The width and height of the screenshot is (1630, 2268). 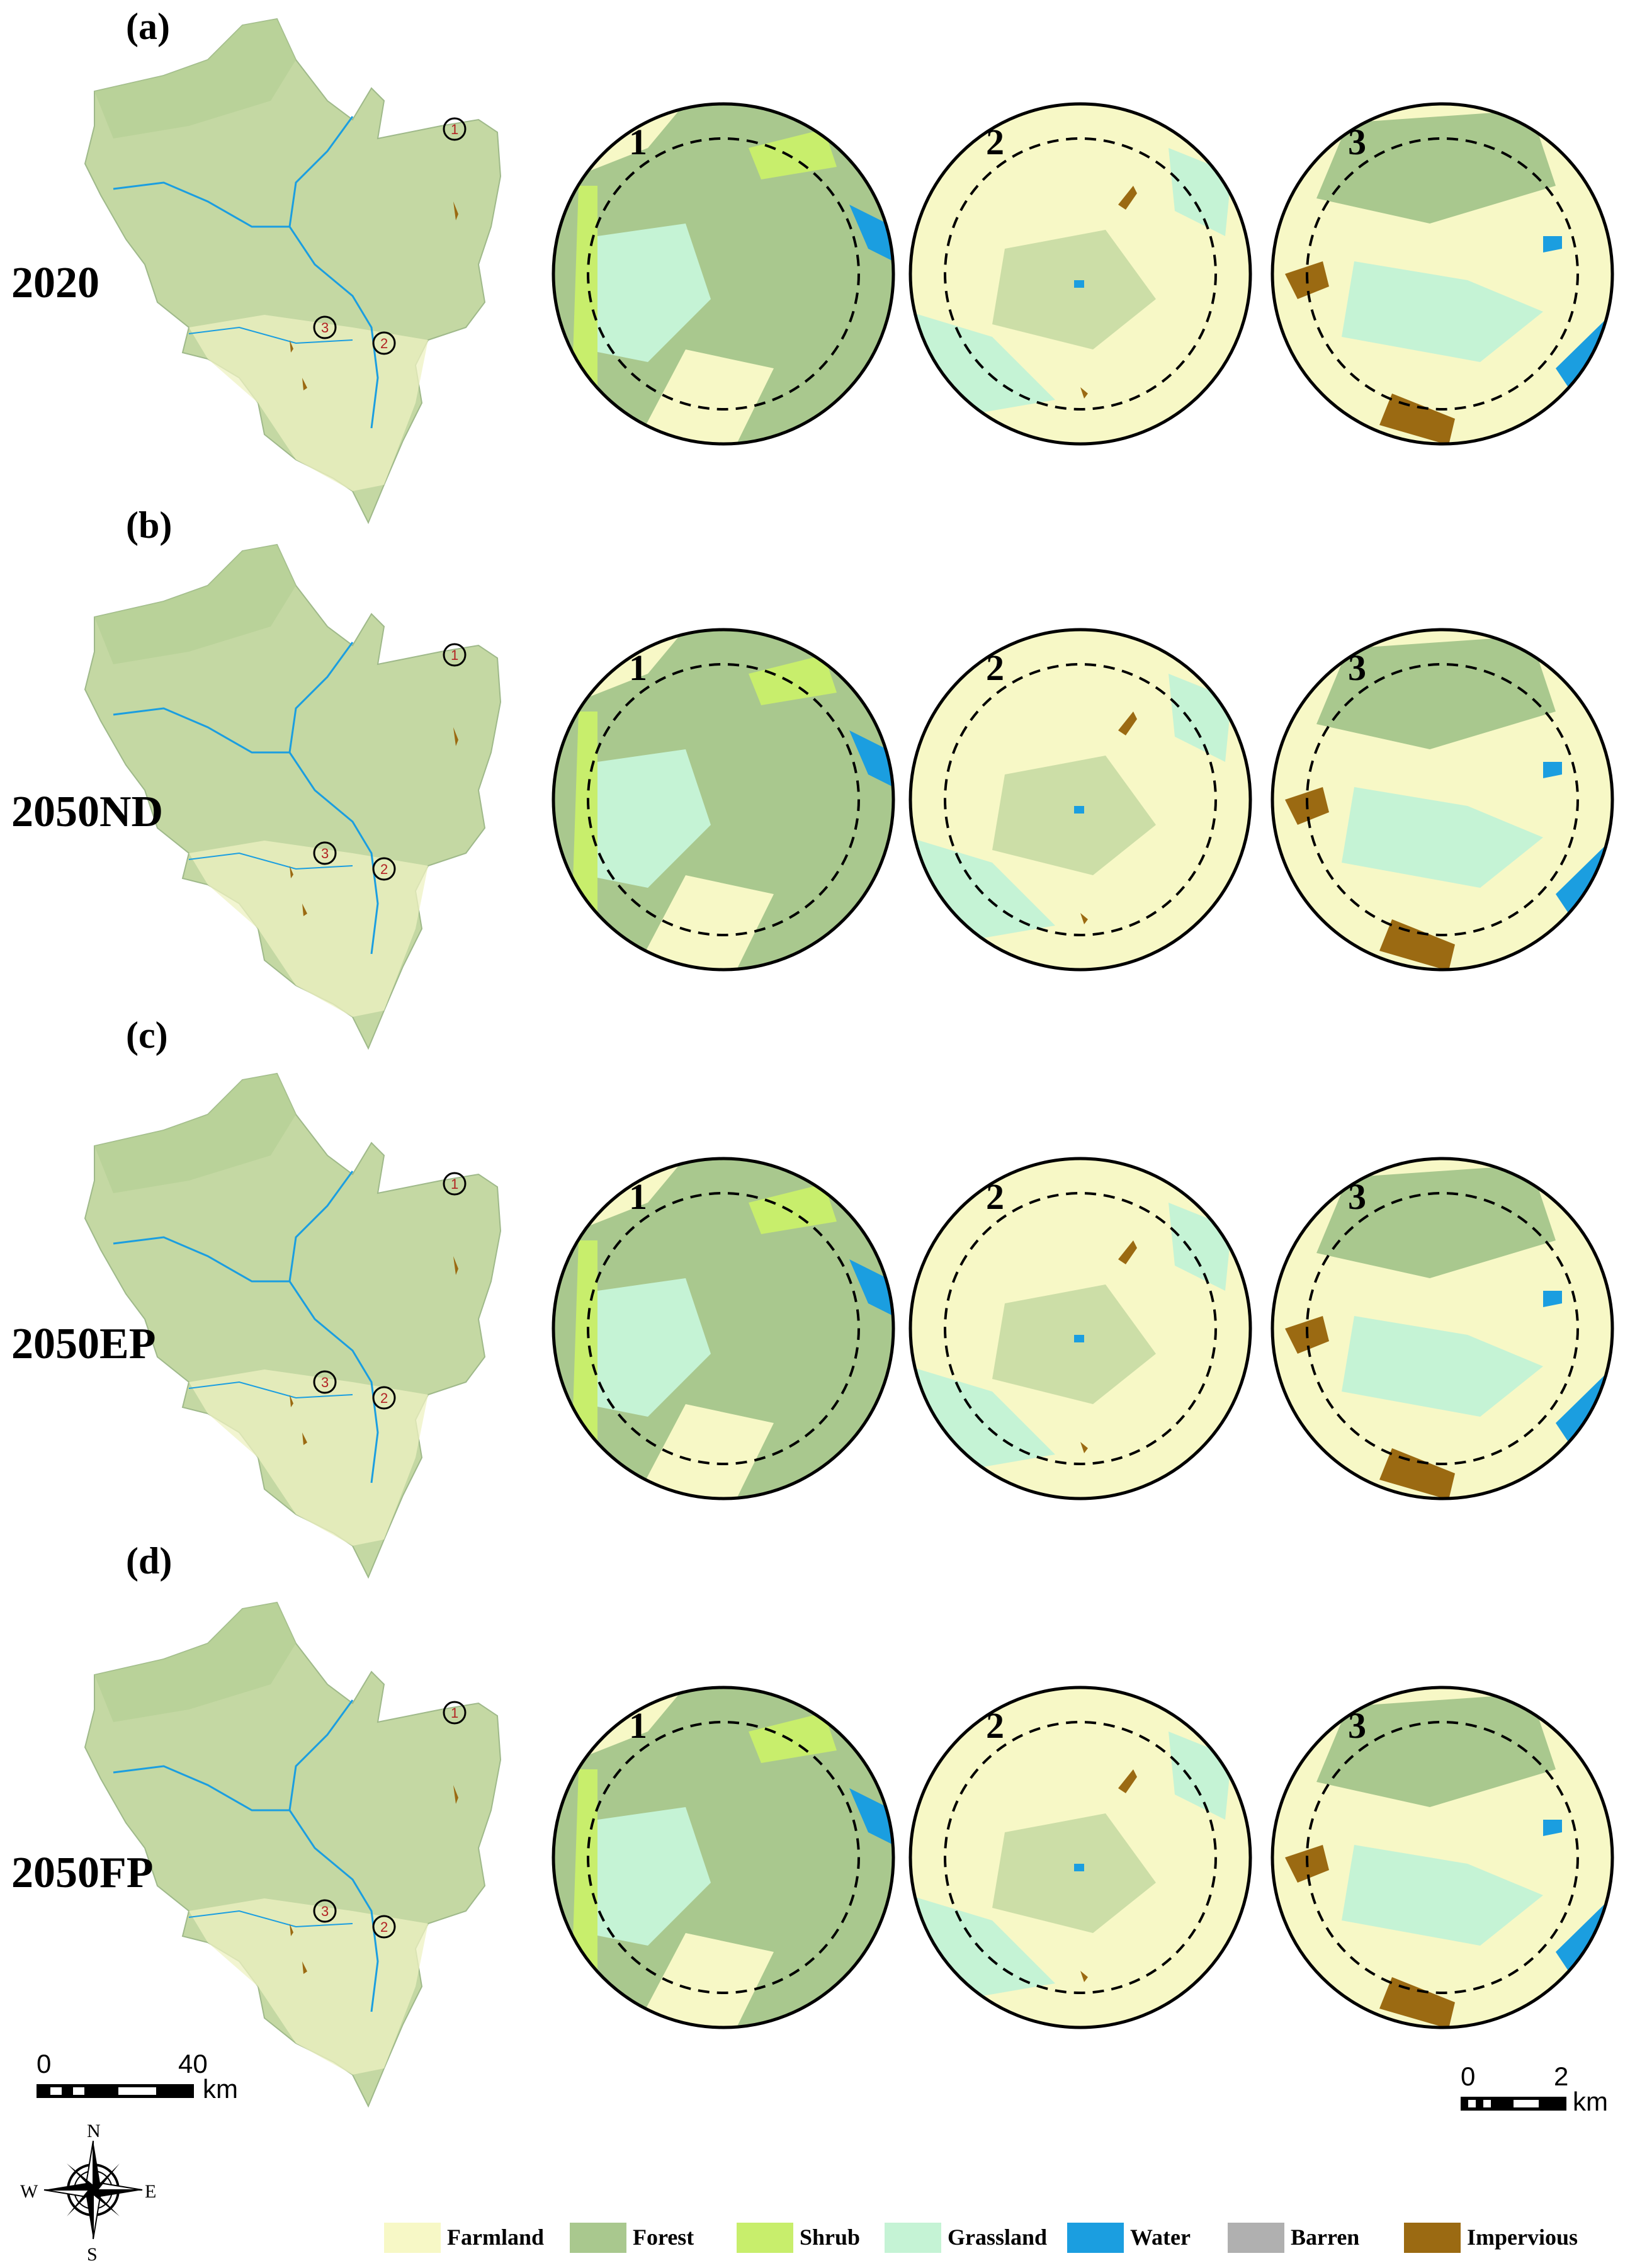 What do you see at coordinates (220, 2089) in the screenshot?
I see `main-scale-unit: km` at bounding box center [220, 2089].